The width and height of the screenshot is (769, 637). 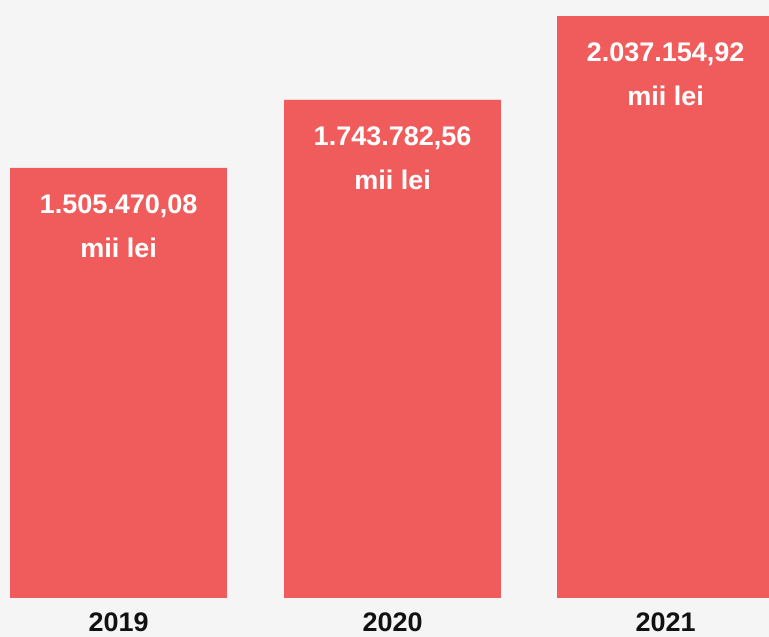 What do you see at coordinates (665, 622) in the screenshot?
I see `x-tick-label: 2021` at bounding box center [665, 622].